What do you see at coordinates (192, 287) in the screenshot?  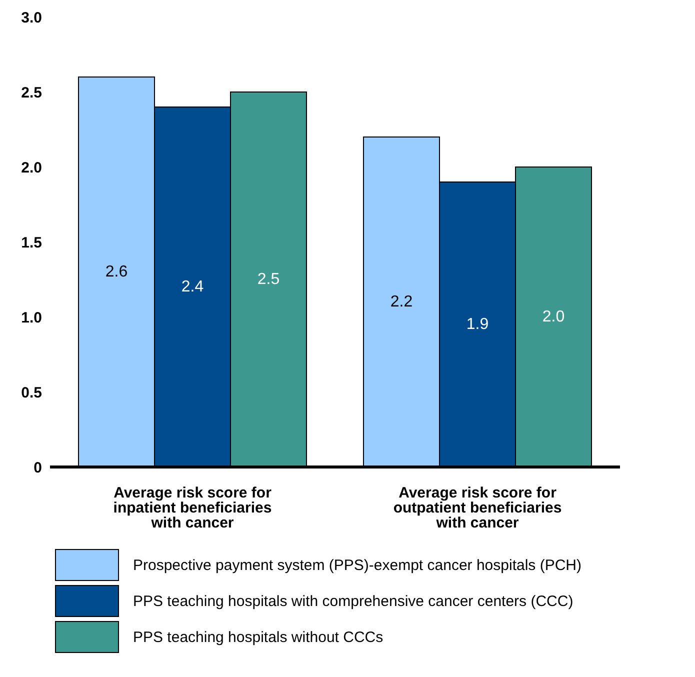 I see `data-label: 2.4` at bounding box center [192, 287].